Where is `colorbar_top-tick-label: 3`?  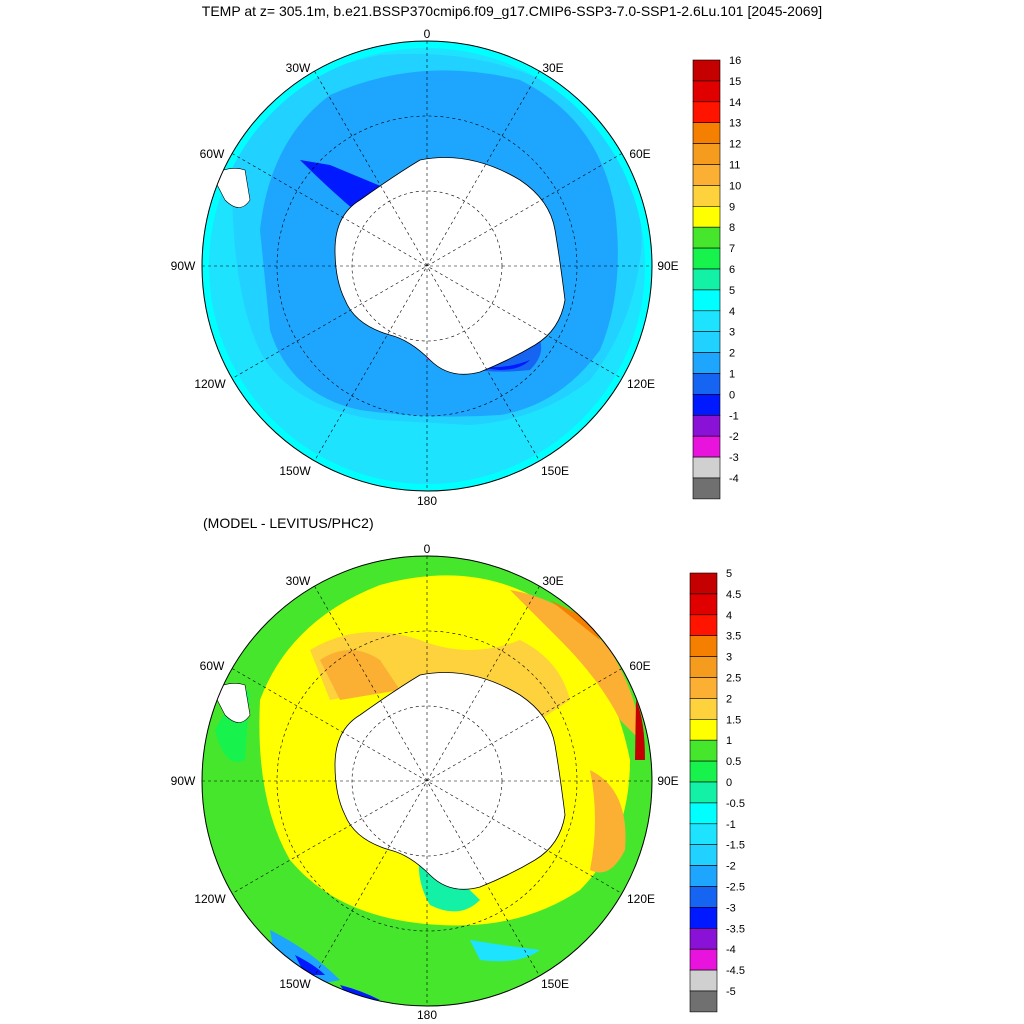 colorbar_top-tick-label: 3 is located at coordinates (732, 333).